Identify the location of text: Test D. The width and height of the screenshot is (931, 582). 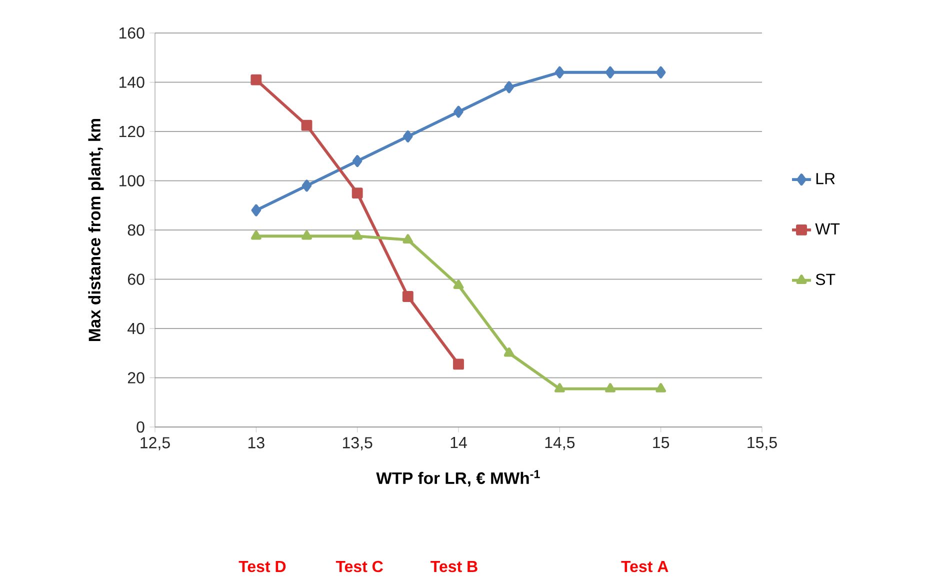
(262, 566).